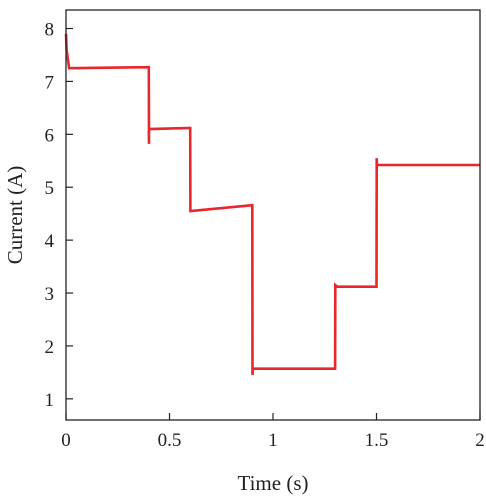 This screenshot has width=486, height=500. I want to click on x-tick-label: 2, so click(480, 440).